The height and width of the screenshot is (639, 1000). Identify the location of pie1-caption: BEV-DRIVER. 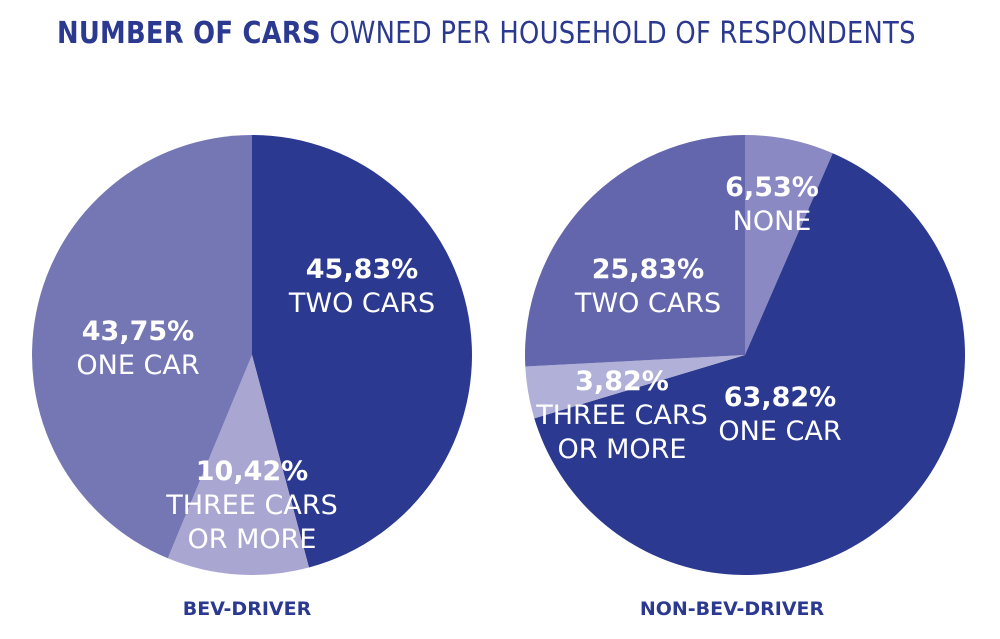
(247, 609).